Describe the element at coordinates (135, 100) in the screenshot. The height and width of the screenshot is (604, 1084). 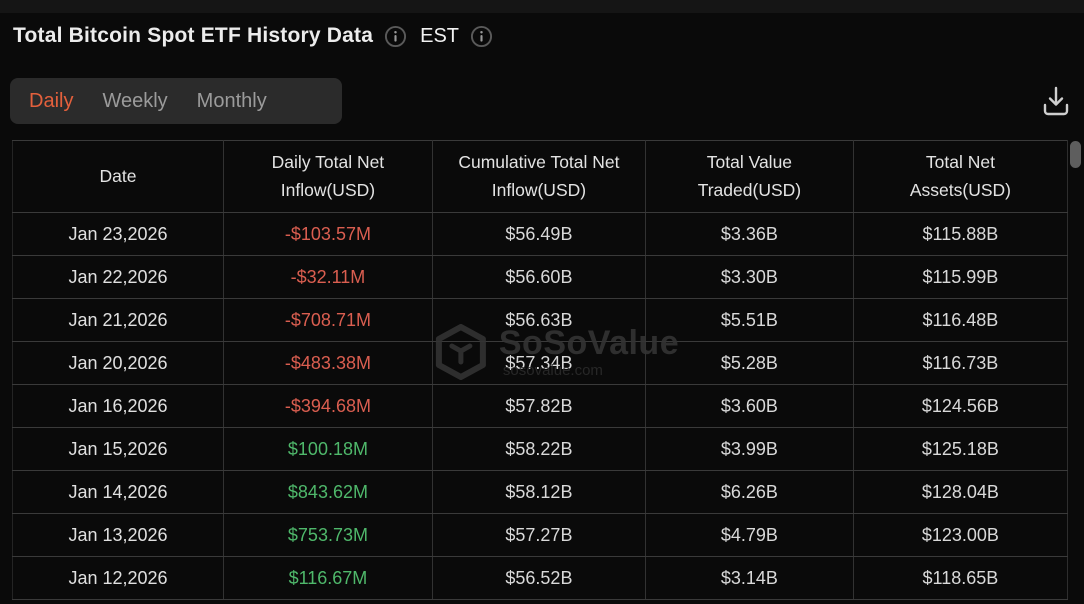
I see `tab-weekly: Weekly` at that location.